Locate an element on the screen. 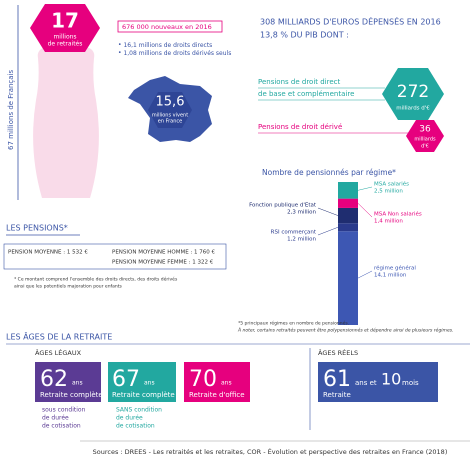 The image size is (474, 464). direct-label: de base et complémentaire is located at coordinates (306, 94).